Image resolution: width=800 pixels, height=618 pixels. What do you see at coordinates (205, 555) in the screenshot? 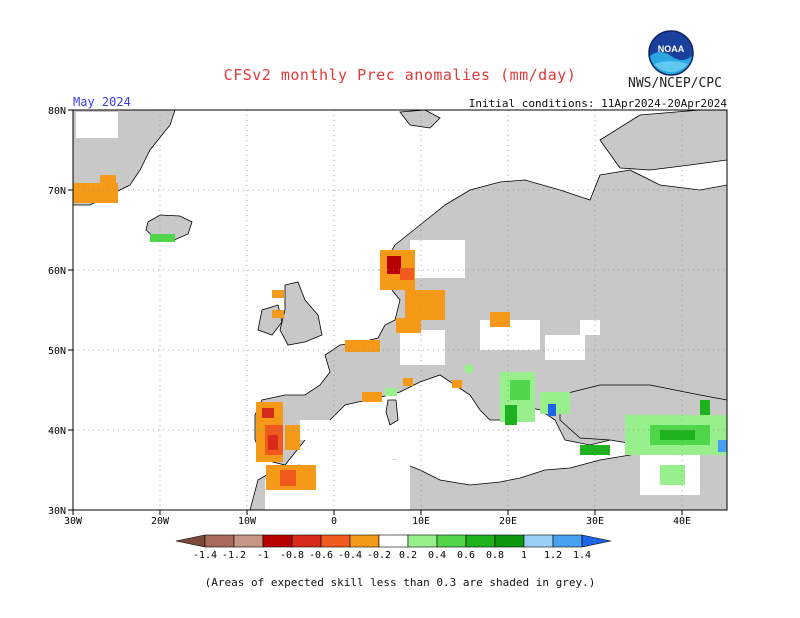
I see `colorbar-label: -1.4` at bounding box center [205, 555].